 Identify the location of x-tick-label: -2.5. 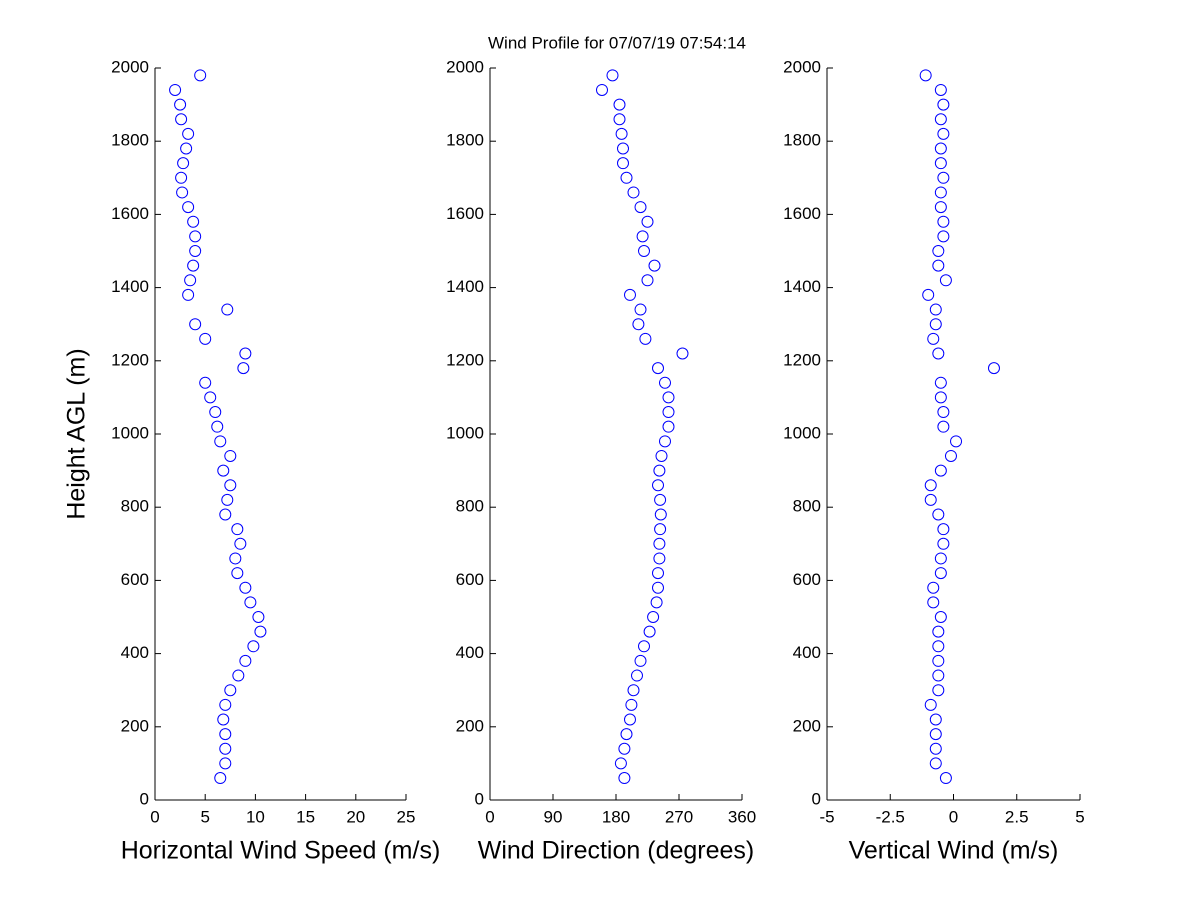
(890, 816).